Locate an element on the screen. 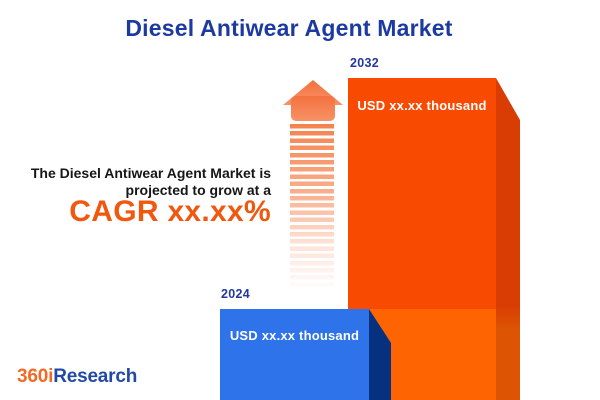 This screenshot has width=600, height=400. logo-prefix: 360i is located at coordinates (35, 376).